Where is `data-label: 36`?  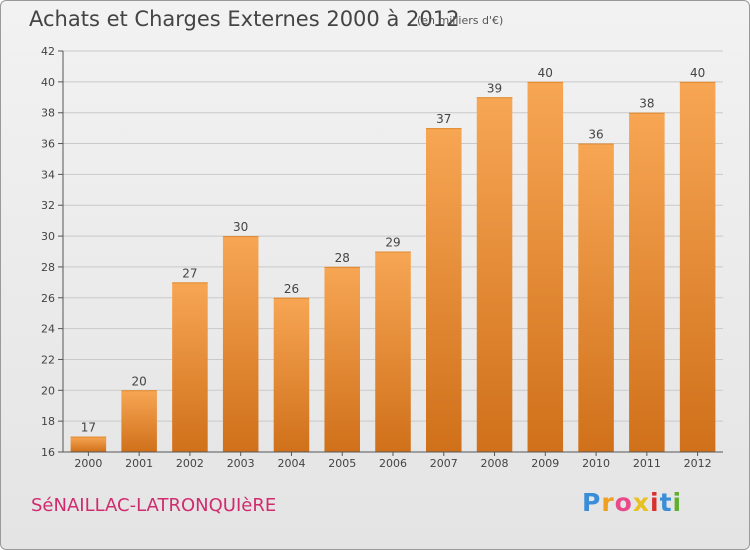 data-label: 36 is located at coordinates (595, 135).